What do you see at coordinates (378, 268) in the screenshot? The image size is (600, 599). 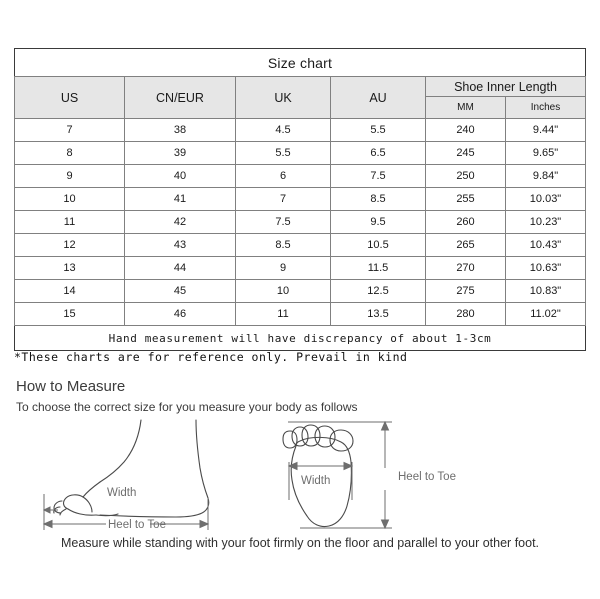 I see `cell-au: 11.5` at bounding box center [378, 268].